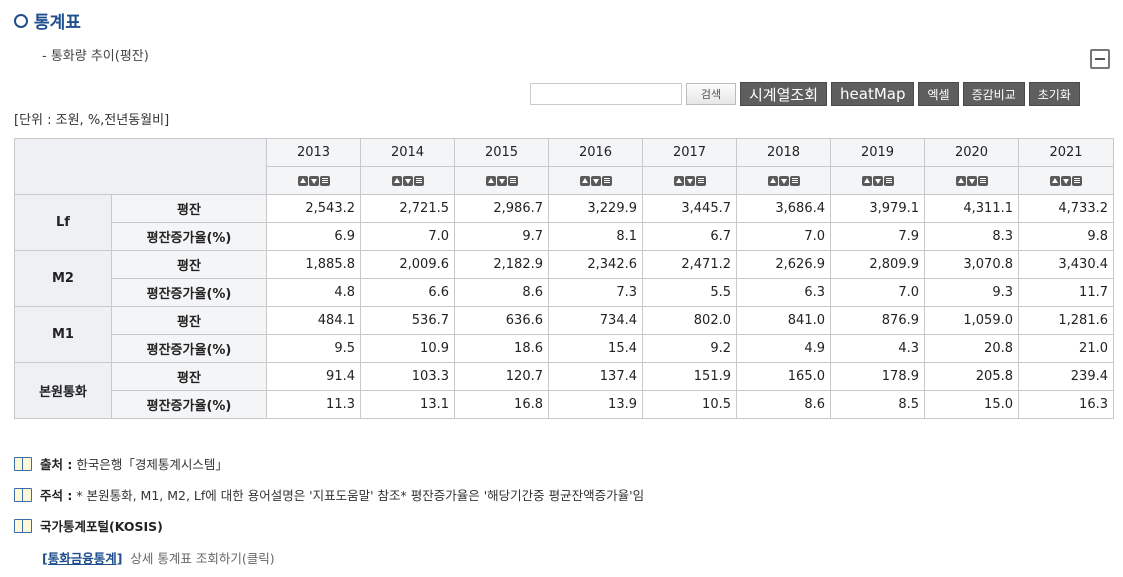 The width and height of the screenshot is (1123, 577). What do you see at coordinates (158, 557) in the screenshot?
I see `kosis-link-row: [통화금융통계] 상세 통계표 조회하기(클릭)` at bounding box center [158, 557].